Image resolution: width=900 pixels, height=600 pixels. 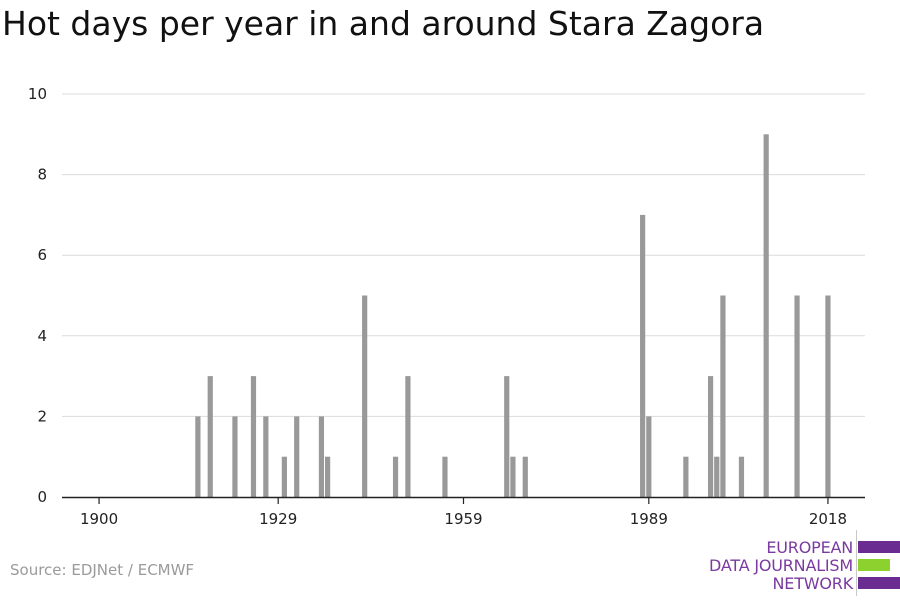 I want to click on x-tick-label: 2018, so click(x=828, y=519).